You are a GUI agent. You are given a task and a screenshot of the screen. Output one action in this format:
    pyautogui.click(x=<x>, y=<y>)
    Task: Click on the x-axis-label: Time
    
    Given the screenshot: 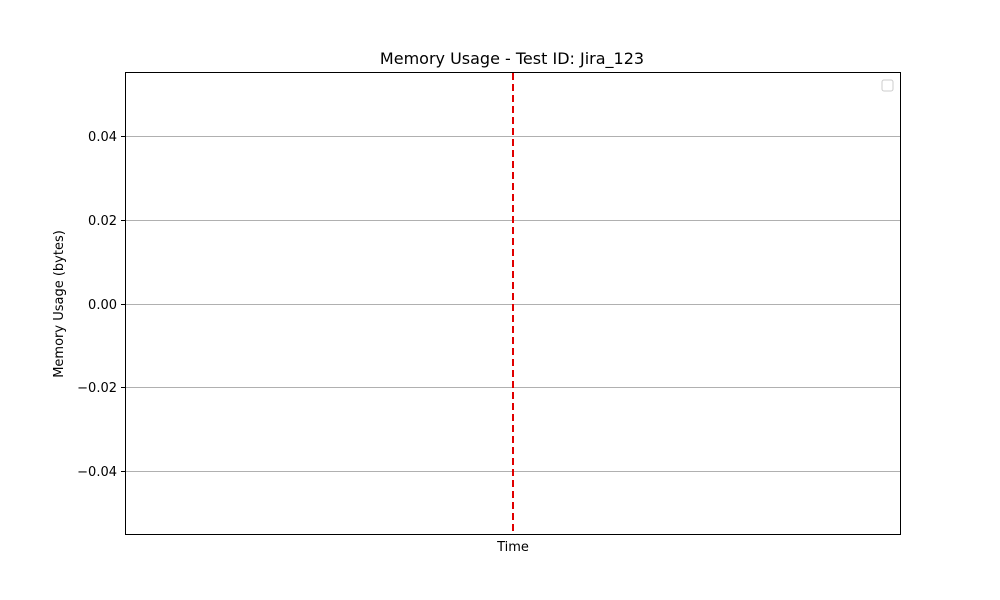 What is the action you would take?
    pyautogui.click(x=512, y=547)
    